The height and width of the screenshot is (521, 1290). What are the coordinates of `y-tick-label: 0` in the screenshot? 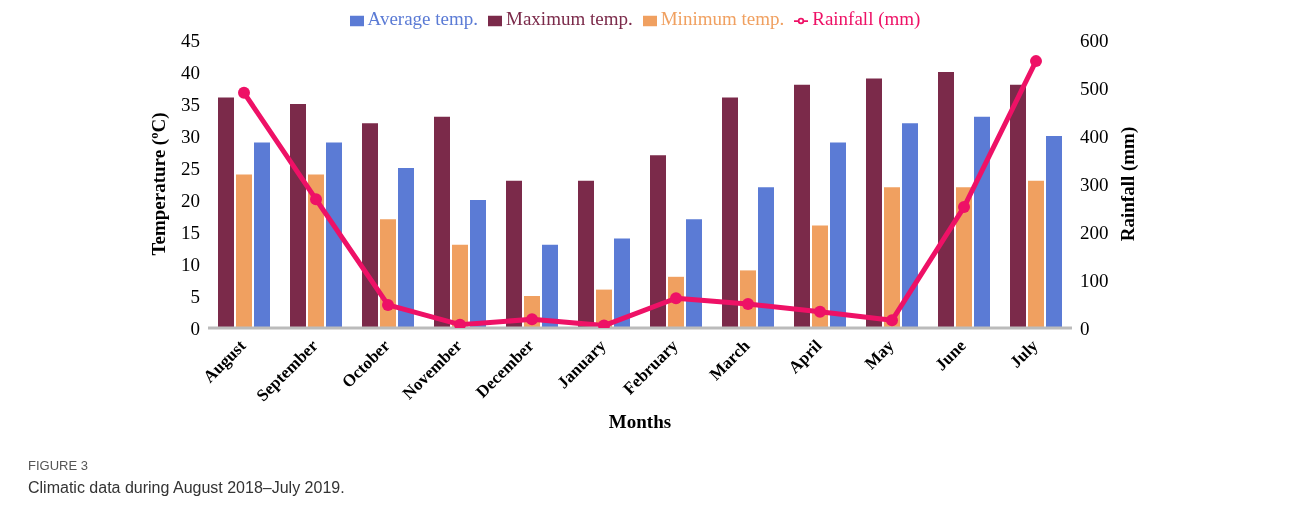 It's located at (195, 328).